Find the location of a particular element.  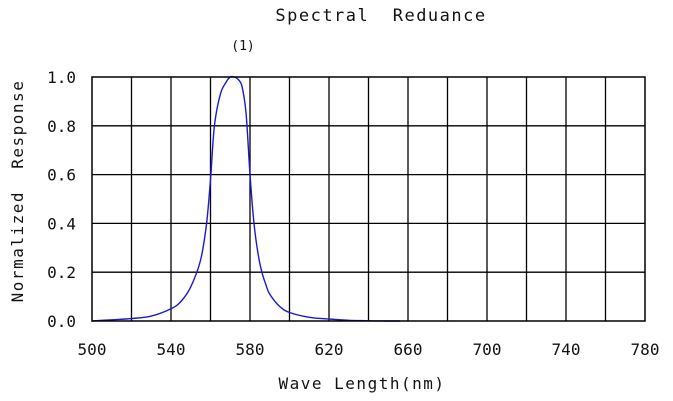

x-axis-title: Wave Length(nm) is located at coordinates (362, 383).